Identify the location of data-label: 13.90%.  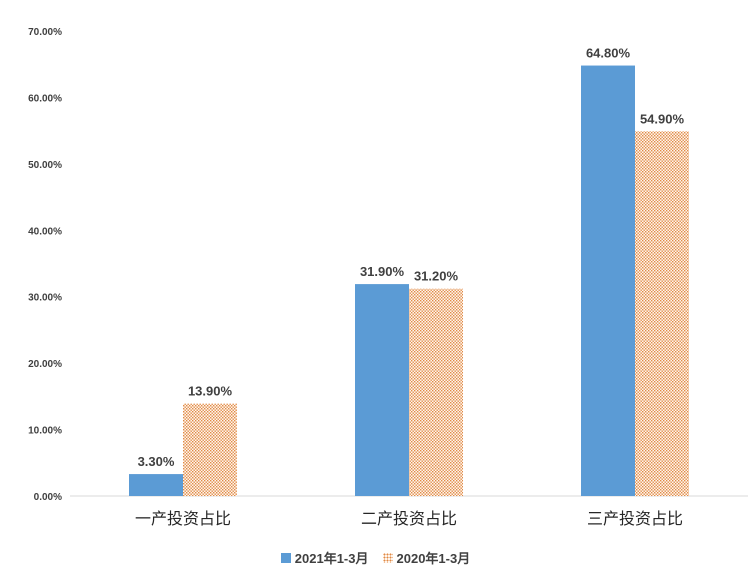
(210, 391).